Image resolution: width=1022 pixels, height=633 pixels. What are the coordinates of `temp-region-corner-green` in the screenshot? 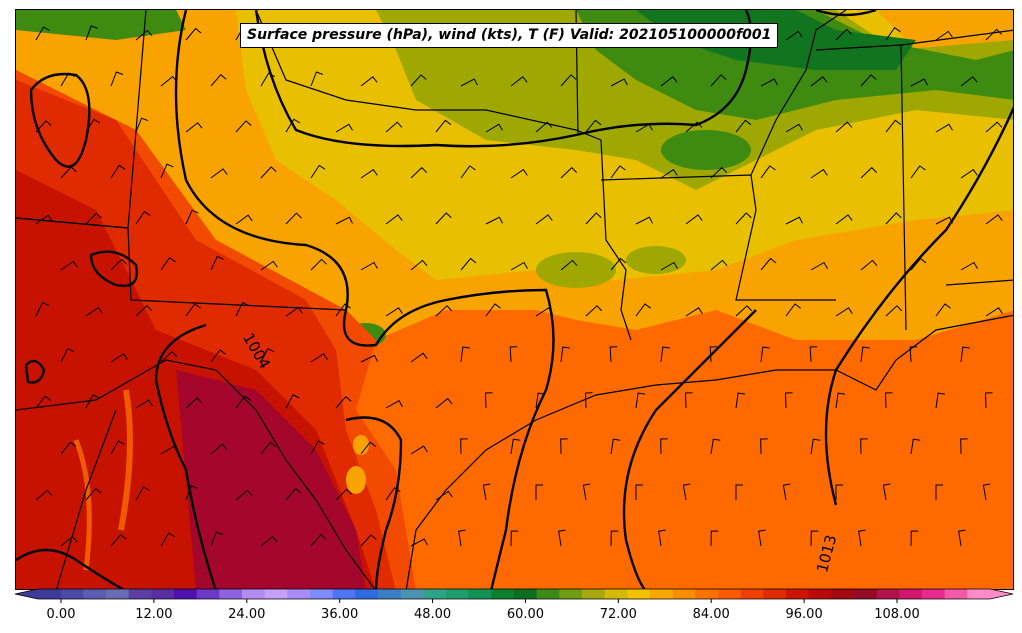 It's located at (101, 25).